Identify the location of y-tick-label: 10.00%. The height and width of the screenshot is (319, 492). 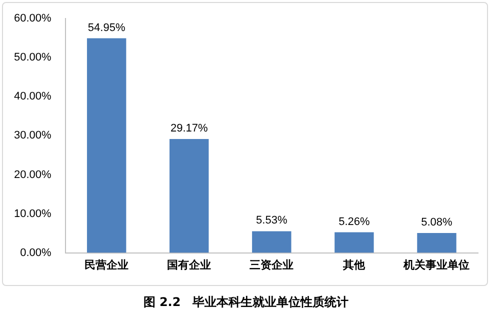
(33, 214).